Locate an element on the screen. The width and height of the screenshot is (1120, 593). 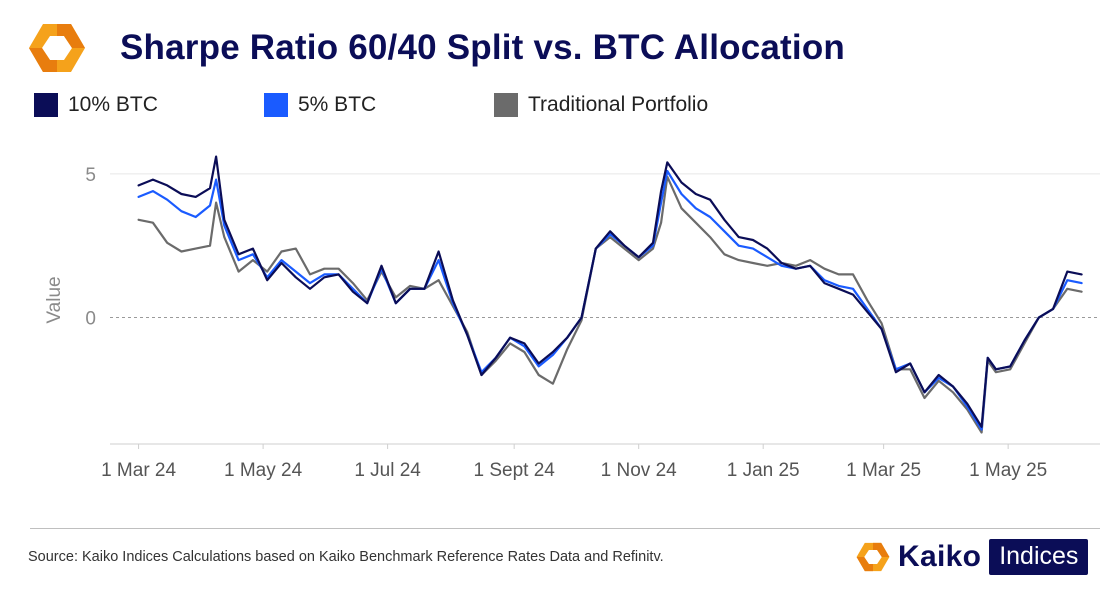
y-axis-label: Value is located at coordinates (54, 299).